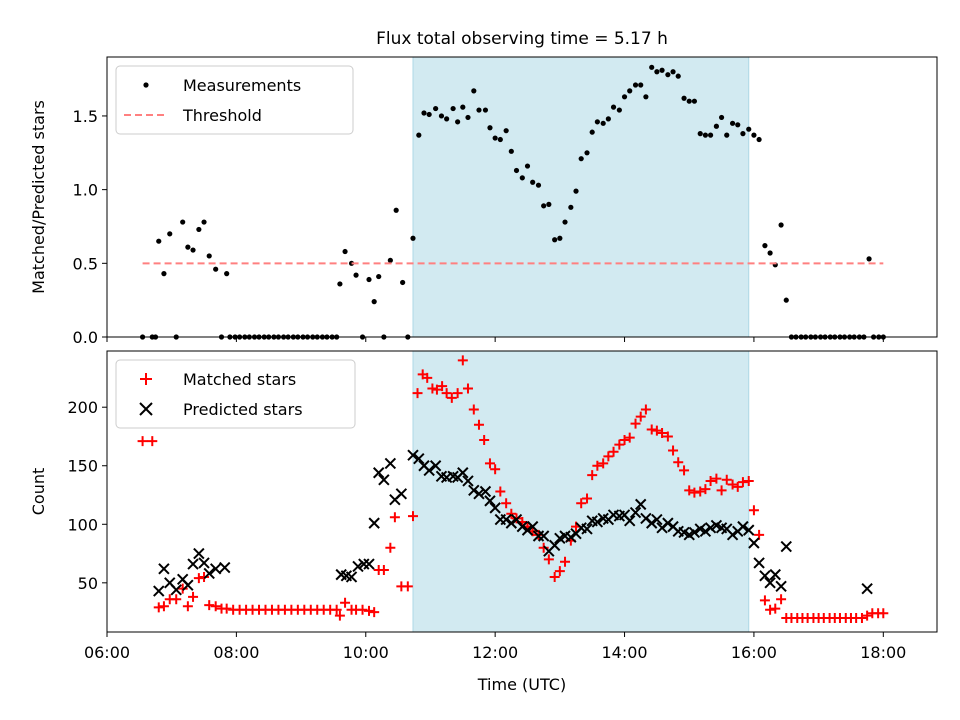 The width and height of the screenshot is (960, 720). What do you see at coordinates (366, 652) in the screenshot?
I see `x-tick-label: 10:00` at bounding box center [366, 652].